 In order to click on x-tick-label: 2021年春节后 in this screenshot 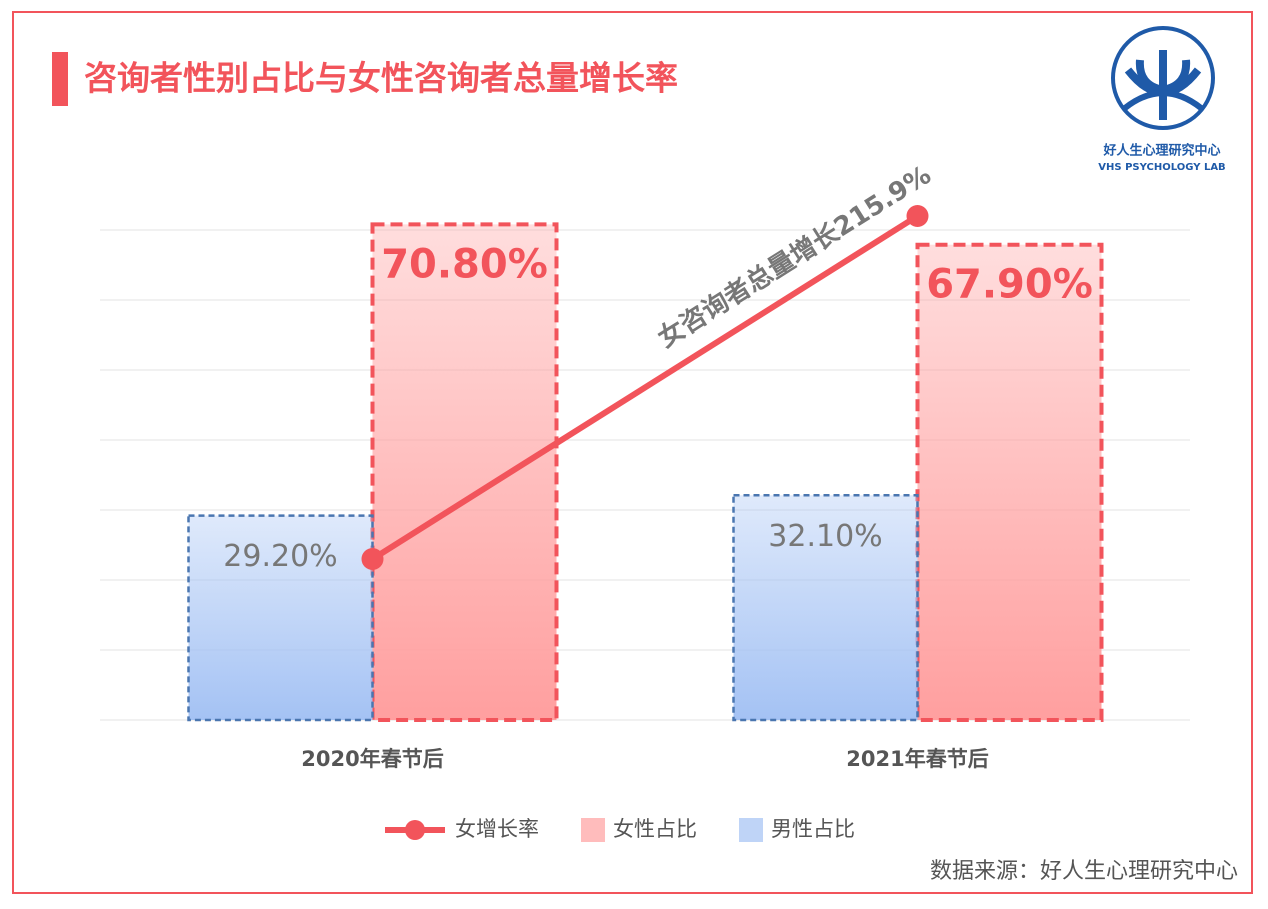, I will do `click(917, 759)`.